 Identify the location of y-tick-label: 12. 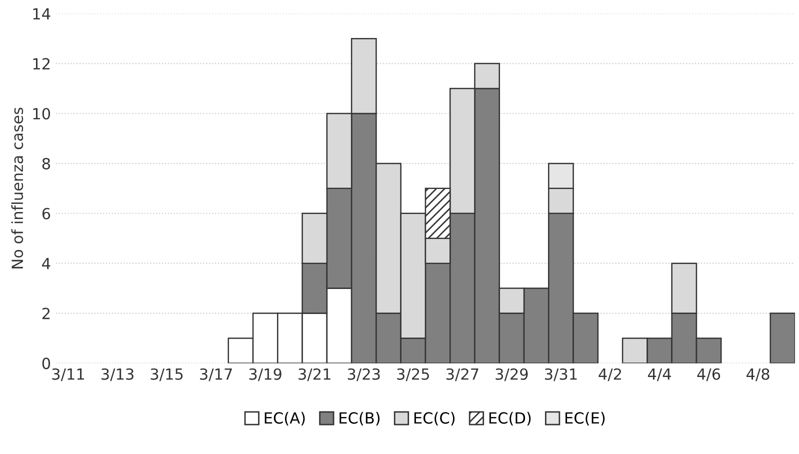
(41, 64).